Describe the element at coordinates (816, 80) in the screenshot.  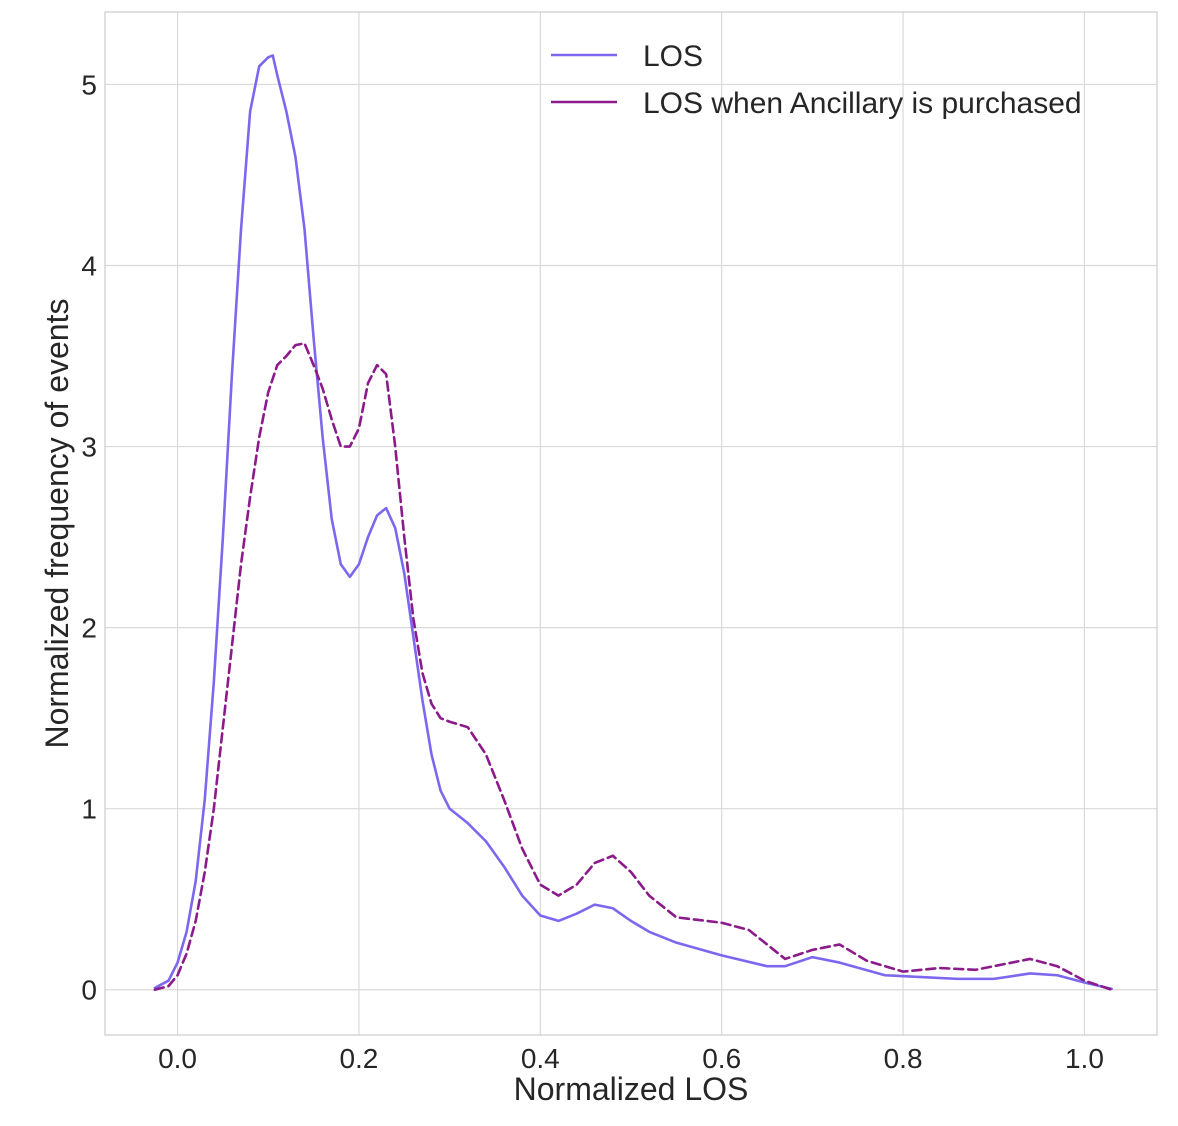
I see `legend: LOS LOS when Ancillary is purchased` at that location.